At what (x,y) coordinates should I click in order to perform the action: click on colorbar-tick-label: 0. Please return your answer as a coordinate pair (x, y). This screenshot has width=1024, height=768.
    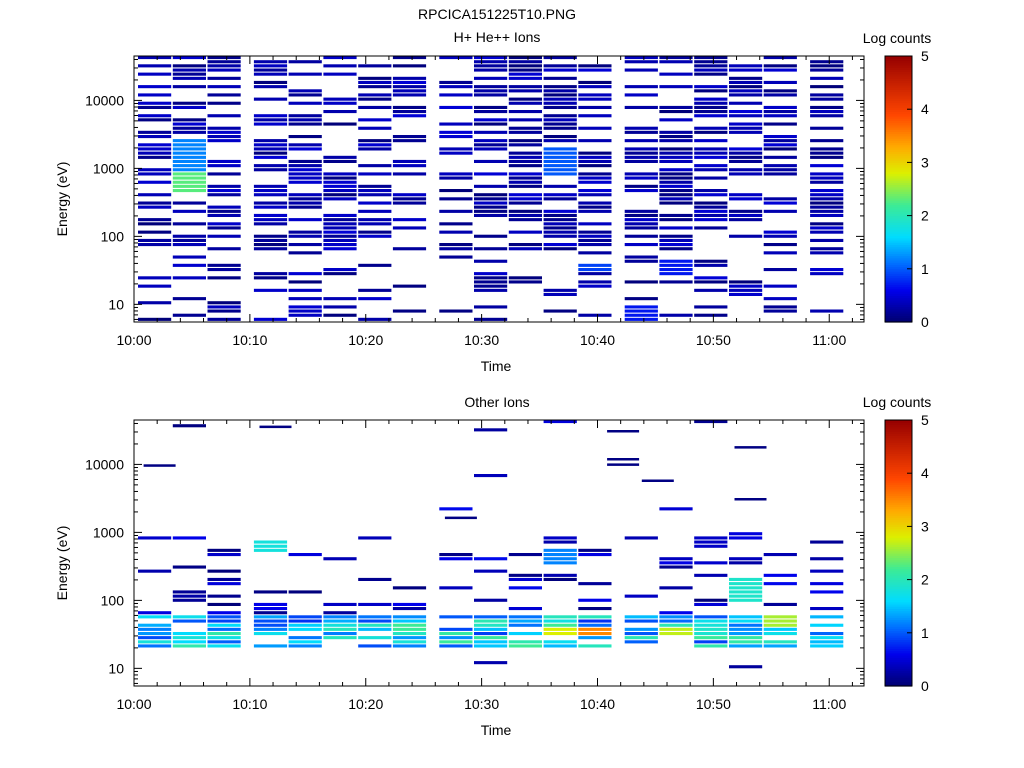
    Looking at the image, I should click on (925, 686).